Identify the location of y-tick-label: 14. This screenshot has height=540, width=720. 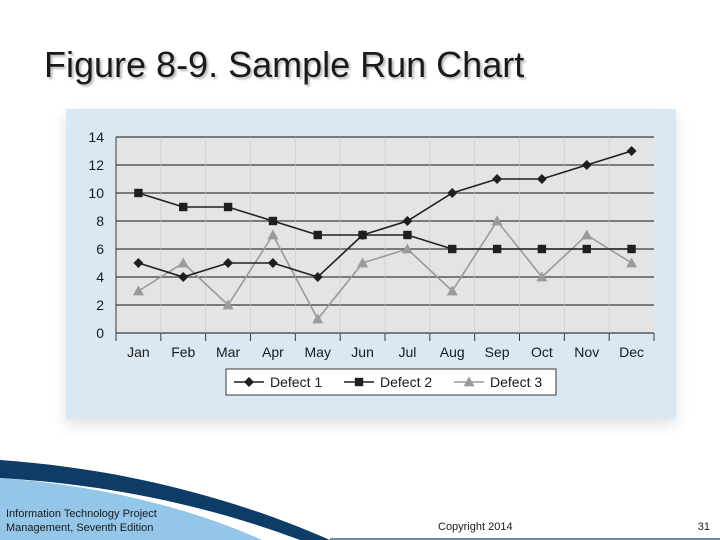
(96, 137).